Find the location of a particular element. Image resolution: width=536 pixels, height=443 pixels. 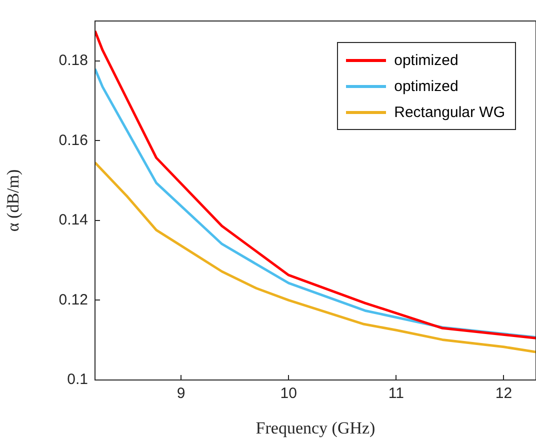

y-tick-label: 0.16 is located at coordinates (73, 140).